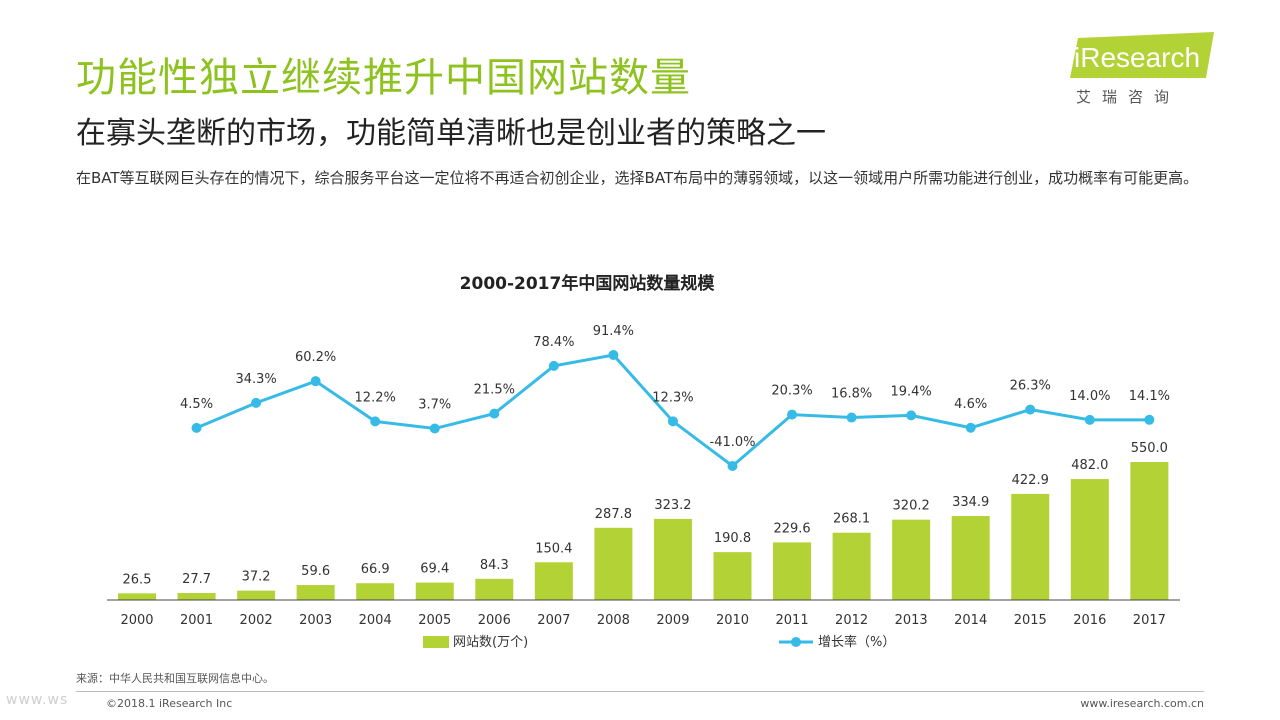 This screenshot has width=1280, height=720. Describe the element at coordinates (911, 620) in the screenshot. I see `x-tick-2013: 2013` at that location.